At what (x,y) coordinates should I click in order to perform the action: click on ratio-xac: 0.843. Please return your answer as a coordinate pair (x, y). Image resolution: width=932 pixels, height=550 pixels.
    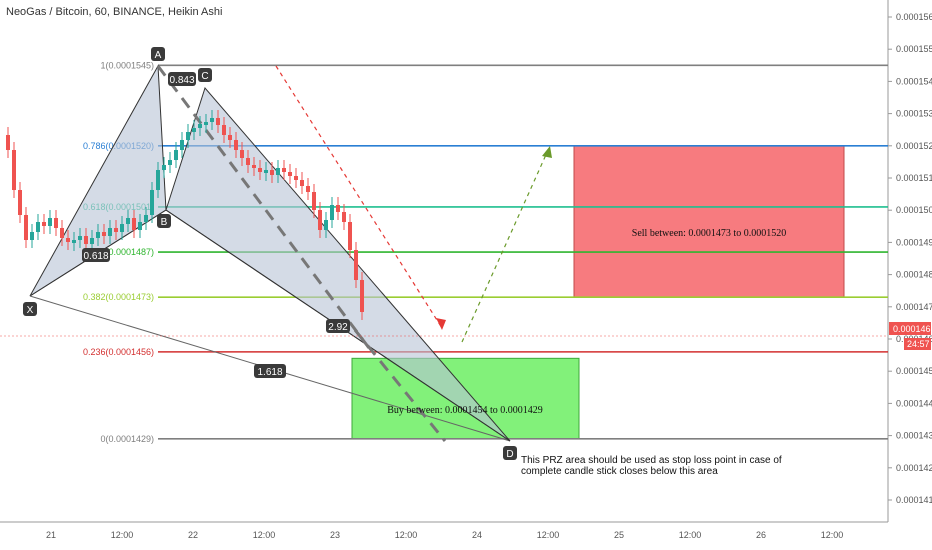
    Looking at the image, I should click on (182, 79).